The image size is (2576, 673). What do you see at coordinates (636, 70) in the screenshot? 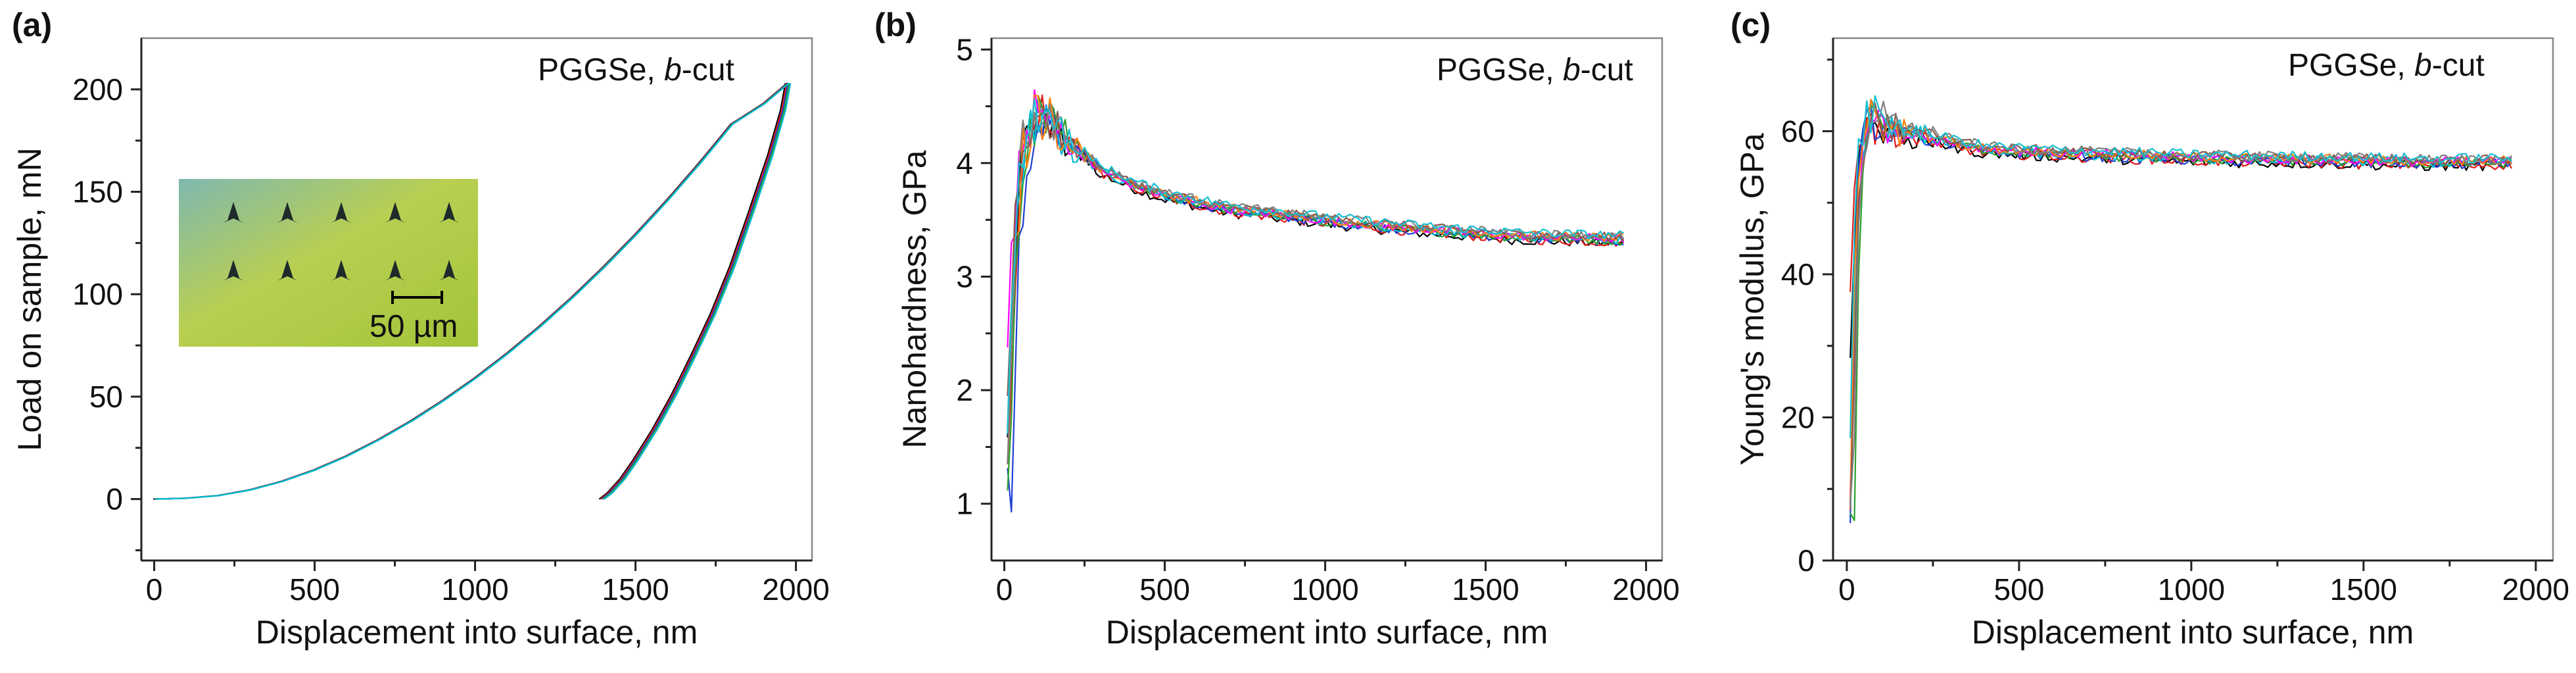
I see `panel-a-annotation: PGGSe, b-cut` at bounding box center [636, 70].